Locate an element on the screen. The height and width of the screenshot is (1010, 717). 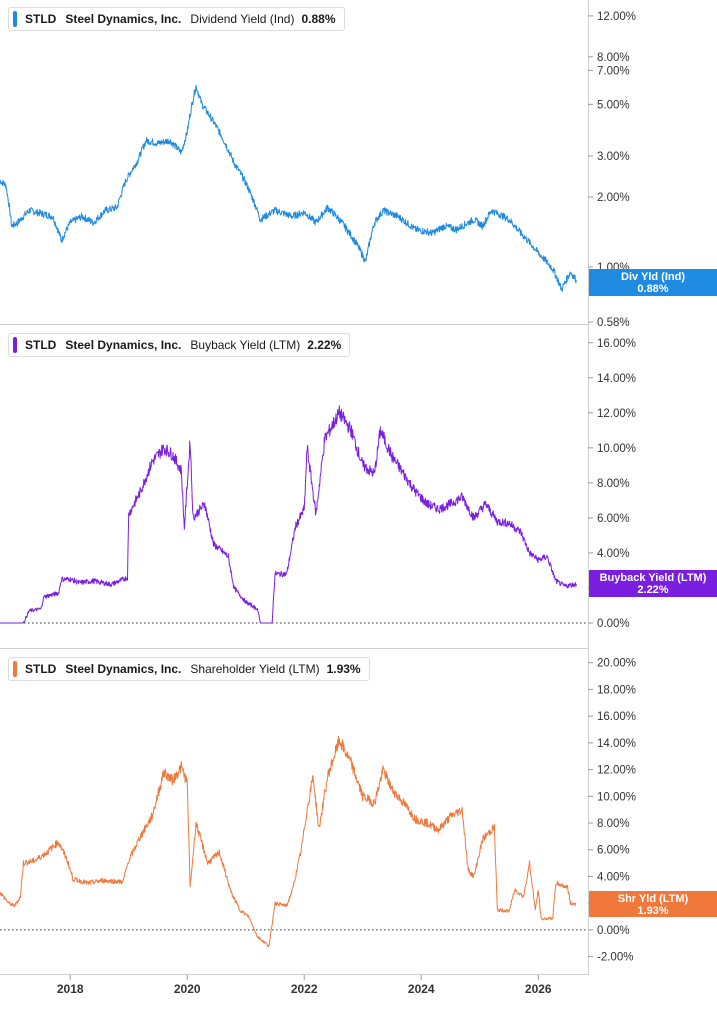
legend-value: 1.93% is located at coordinates (343, 669).